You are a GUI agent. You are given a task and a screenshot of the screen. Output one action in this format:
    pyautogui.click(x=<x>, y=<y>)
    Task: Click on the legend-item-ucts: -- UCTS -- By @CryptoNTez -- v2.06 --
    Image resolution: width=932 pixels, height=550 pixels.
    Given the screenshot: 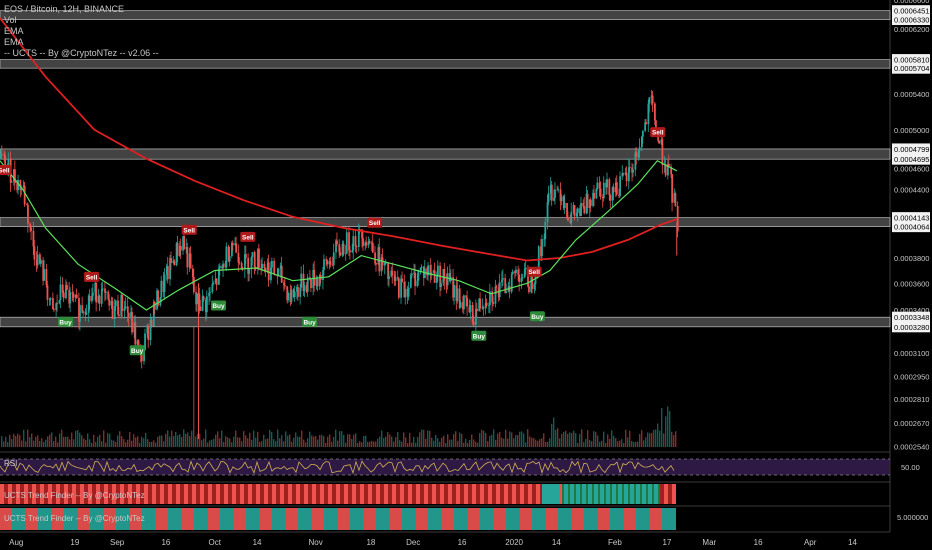 What is the action you would take?
    pyautogui.click(x=81, y=53)
    